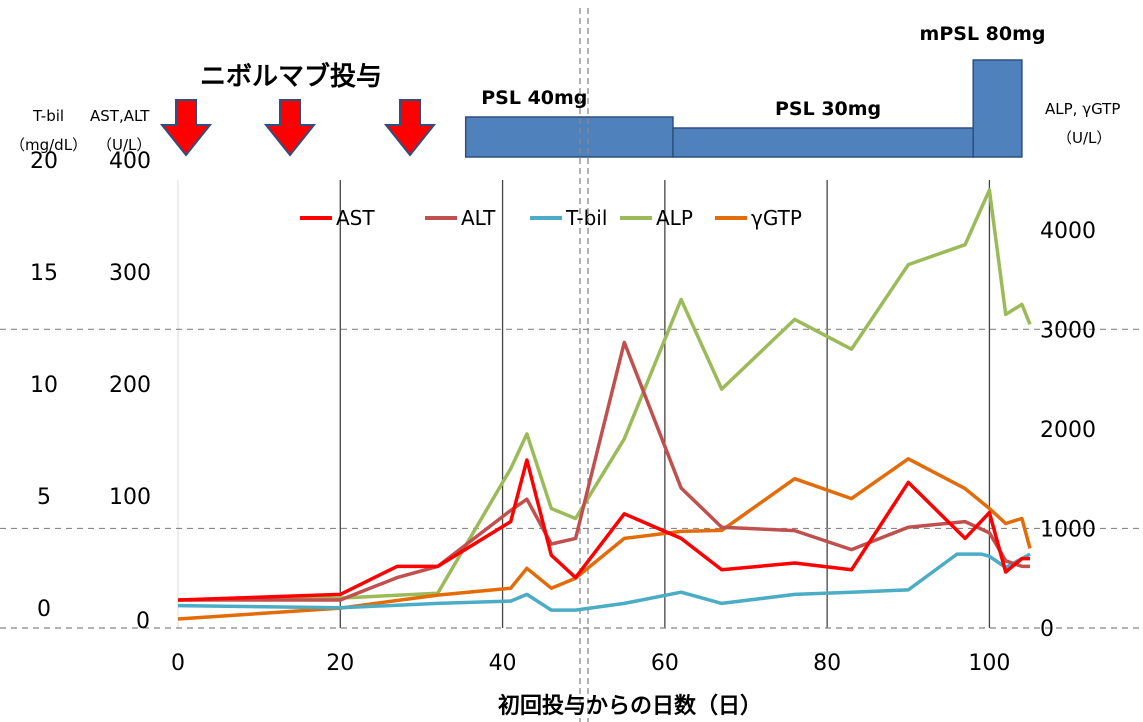 Image resolution: width=1143 pixels, height=722 pixels. Describe the element at coordinates (48, 145) in the screenshot. I see `left-axis-1-units: （mg/dL）` at that location.